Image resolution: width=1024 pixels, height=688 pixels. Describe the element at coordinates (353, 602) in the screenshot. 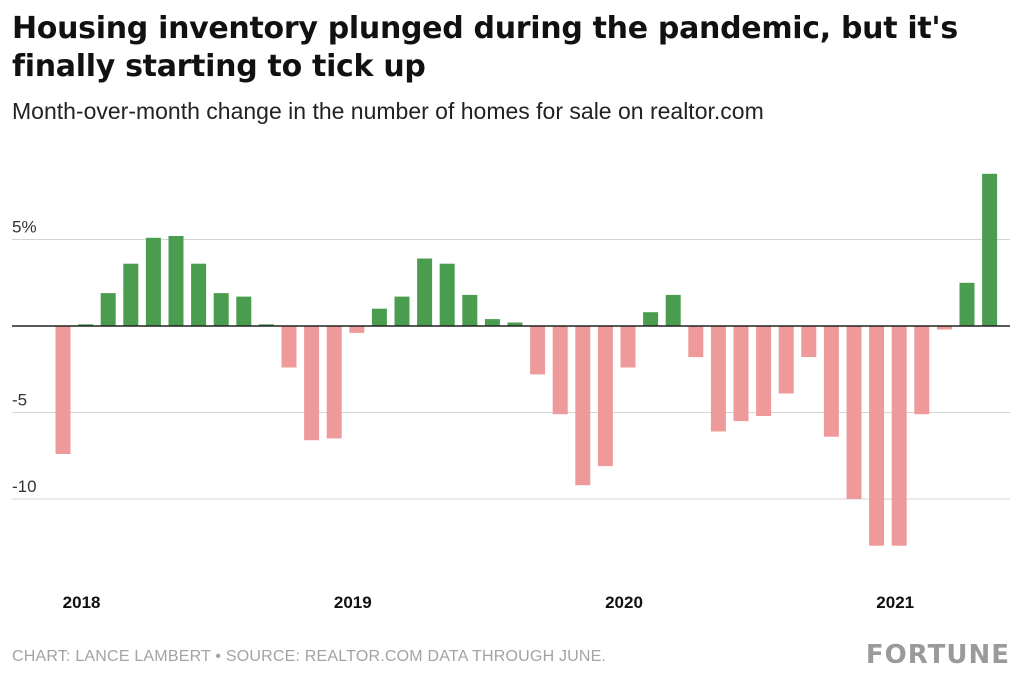

I see `x-tick-label: 2019` at that location.